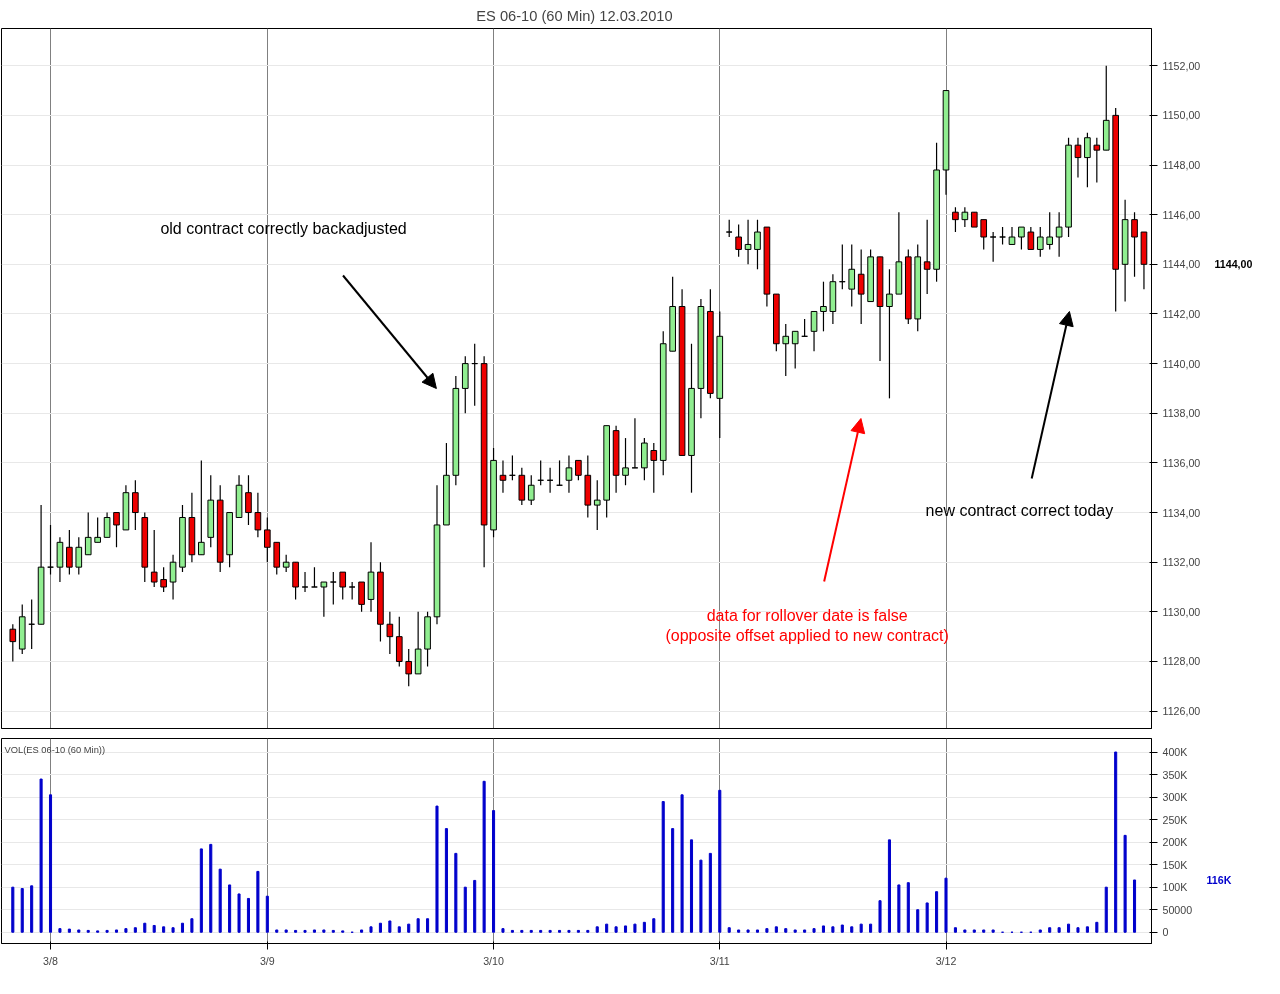  What do you see at coordinates (1181, 165) in the screenshot?
I see `y-tick-label: 1148,00` at bounding box center [1181, 165].